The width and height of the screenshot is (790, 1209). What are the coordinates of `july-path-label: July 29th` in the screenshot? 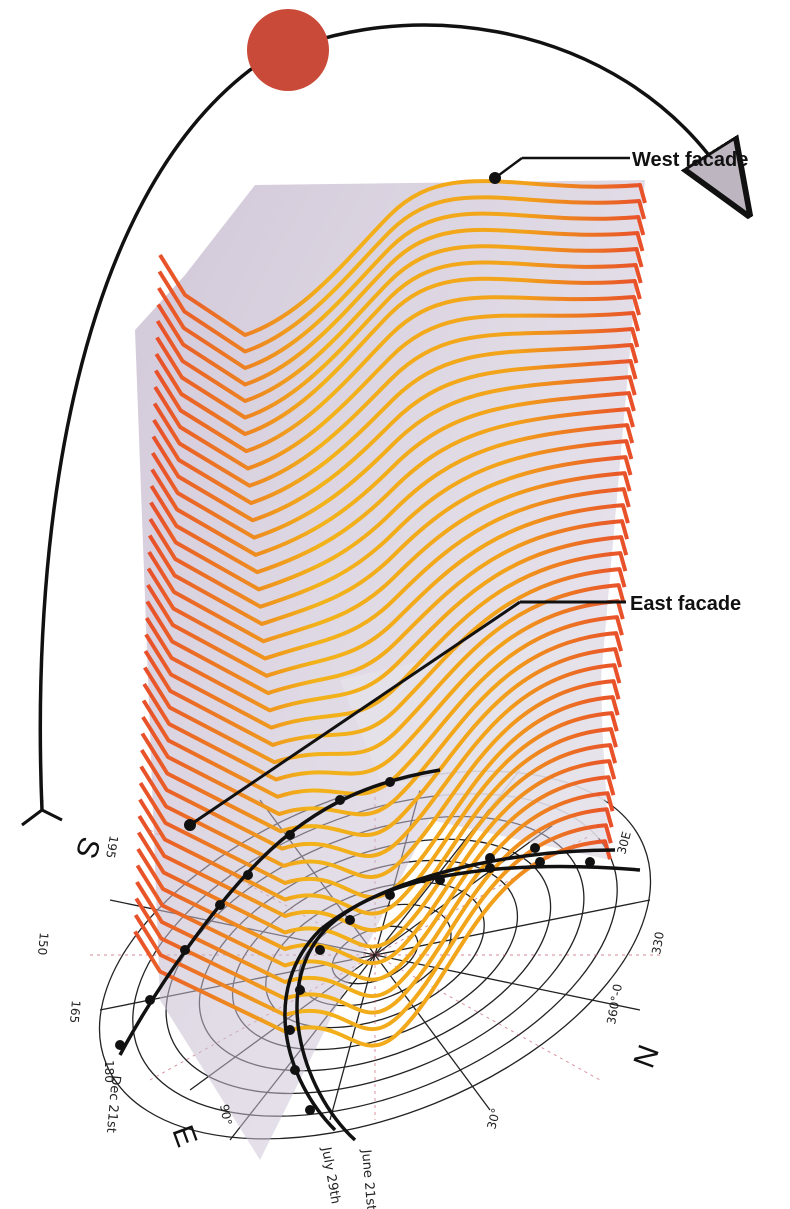 It's located at (330, 1175).